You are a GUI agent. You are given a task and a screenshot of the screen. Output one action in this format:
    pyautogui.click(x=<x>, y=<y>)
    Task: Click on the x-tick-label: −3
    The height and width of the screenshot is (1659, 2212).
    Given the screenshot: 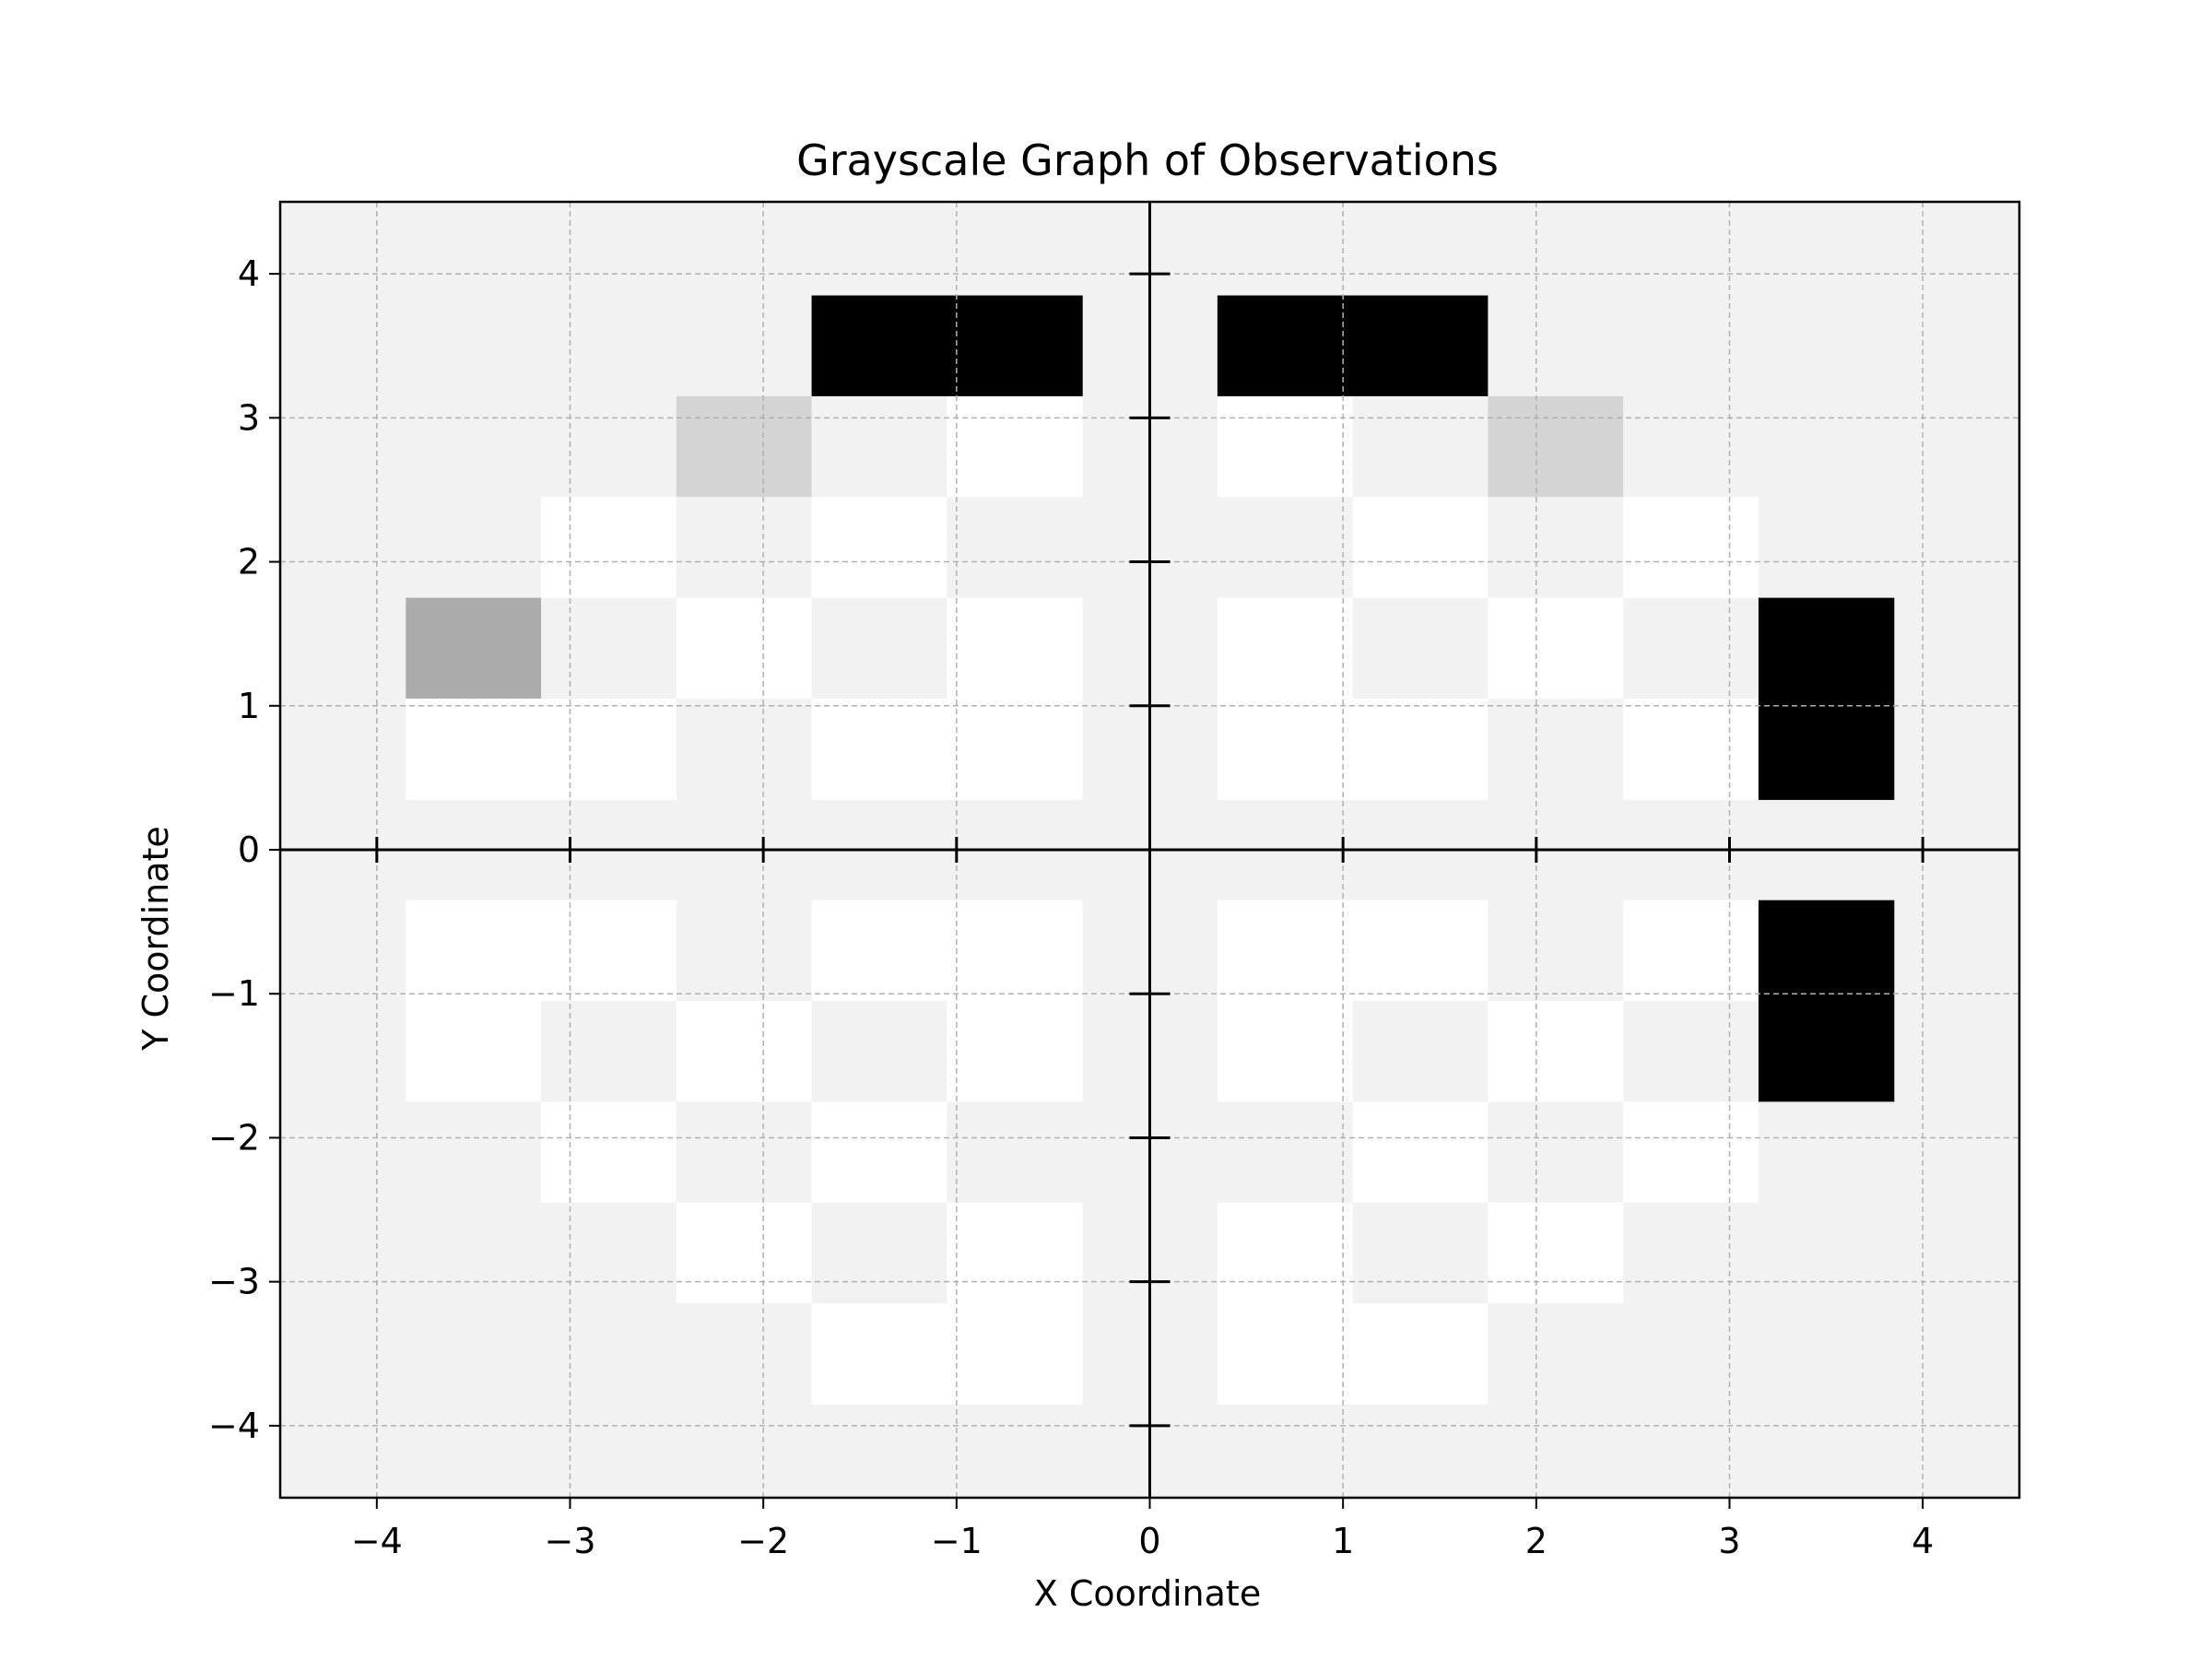 What is the action you would take?
    pyautogui.click(x=569, y=1541)
    